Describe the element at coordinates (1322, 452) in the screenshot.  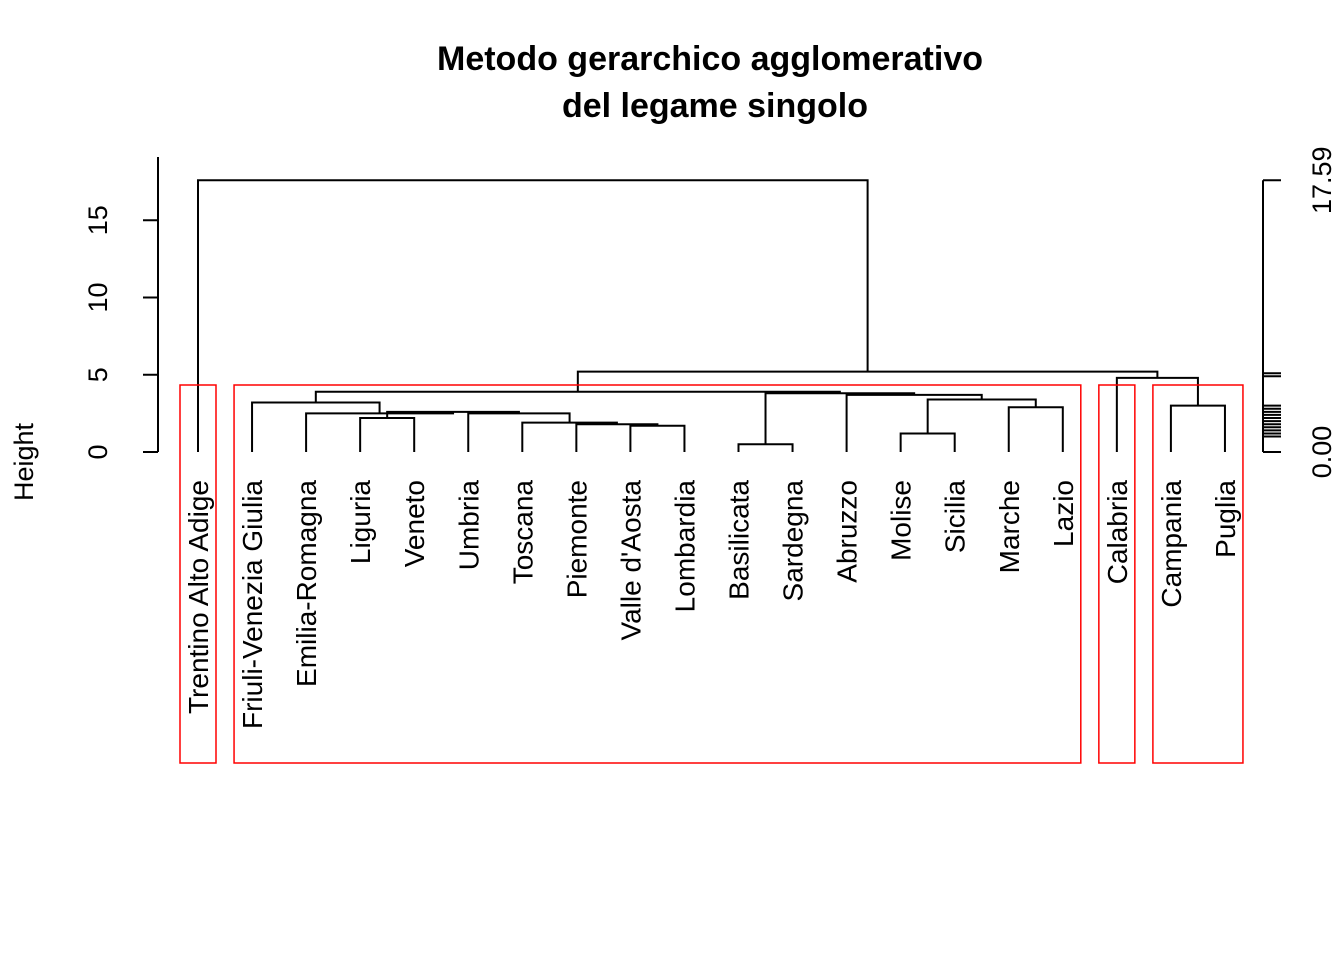
I see `right-axis-label-min: 0.00` at that location.